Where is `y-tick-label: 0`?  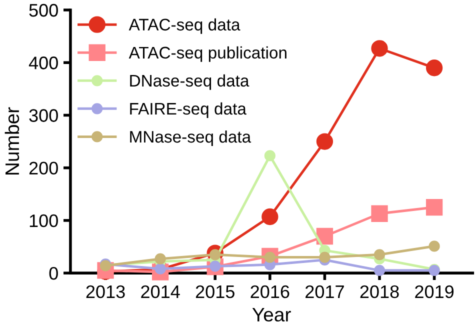
y-tick-label: 0 is located at coordinates (53, 273).